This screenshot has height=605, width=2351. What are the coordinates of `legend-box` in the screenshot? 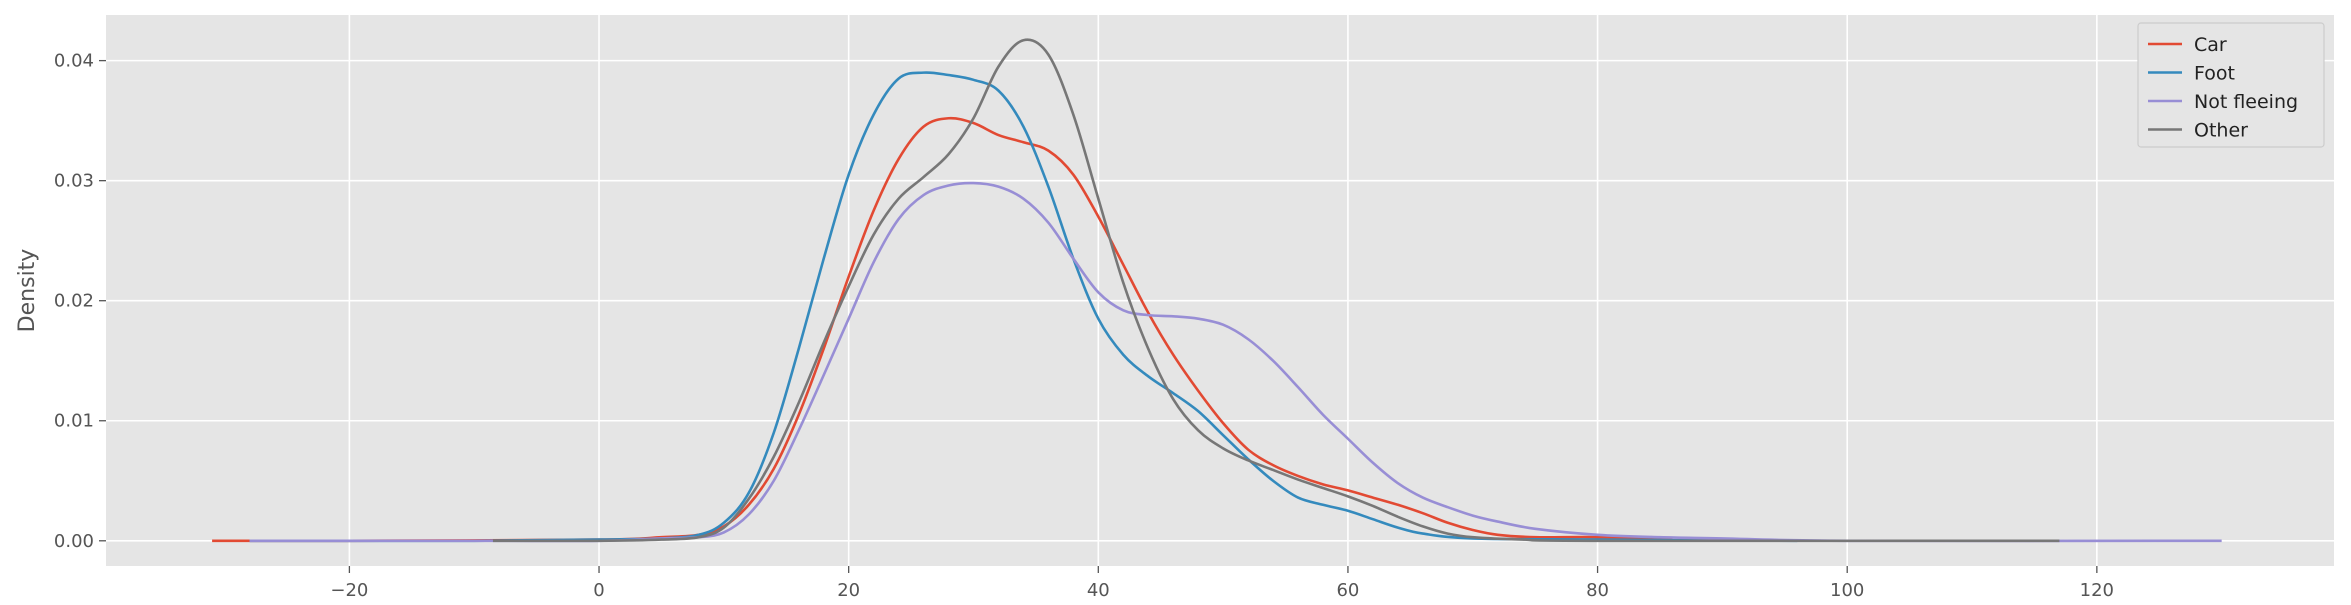 It's located at (2231, 85).